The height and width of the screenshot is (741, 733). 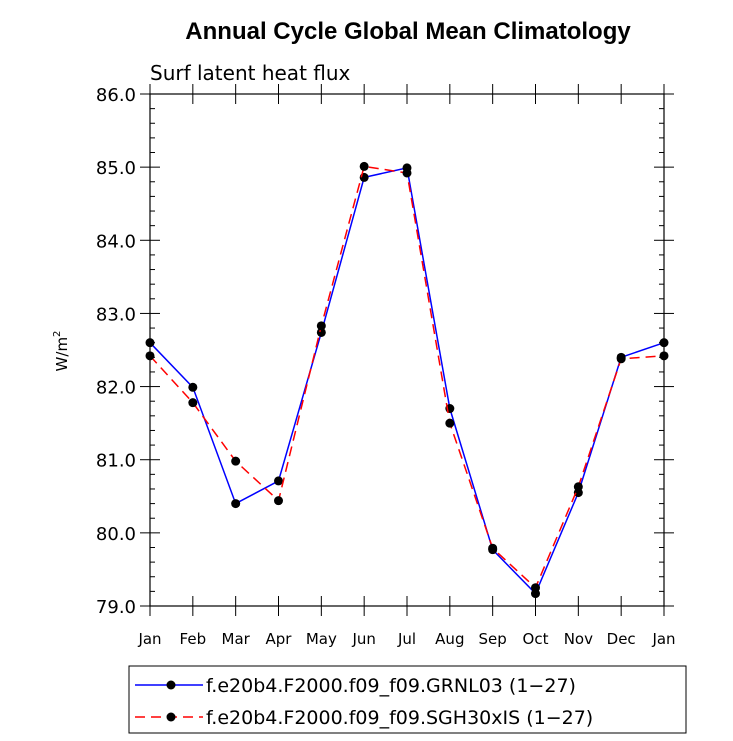 I want to click on y-axis-label-sup: 2, so click(x=57, y=334).